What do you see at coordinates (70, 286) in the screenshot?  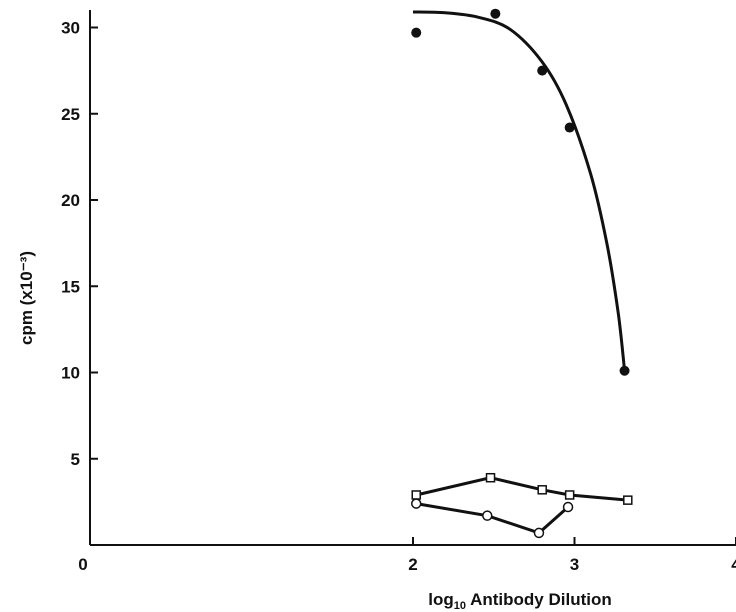 I see `y-tick-label: 15` at bounding box center [70, 286].